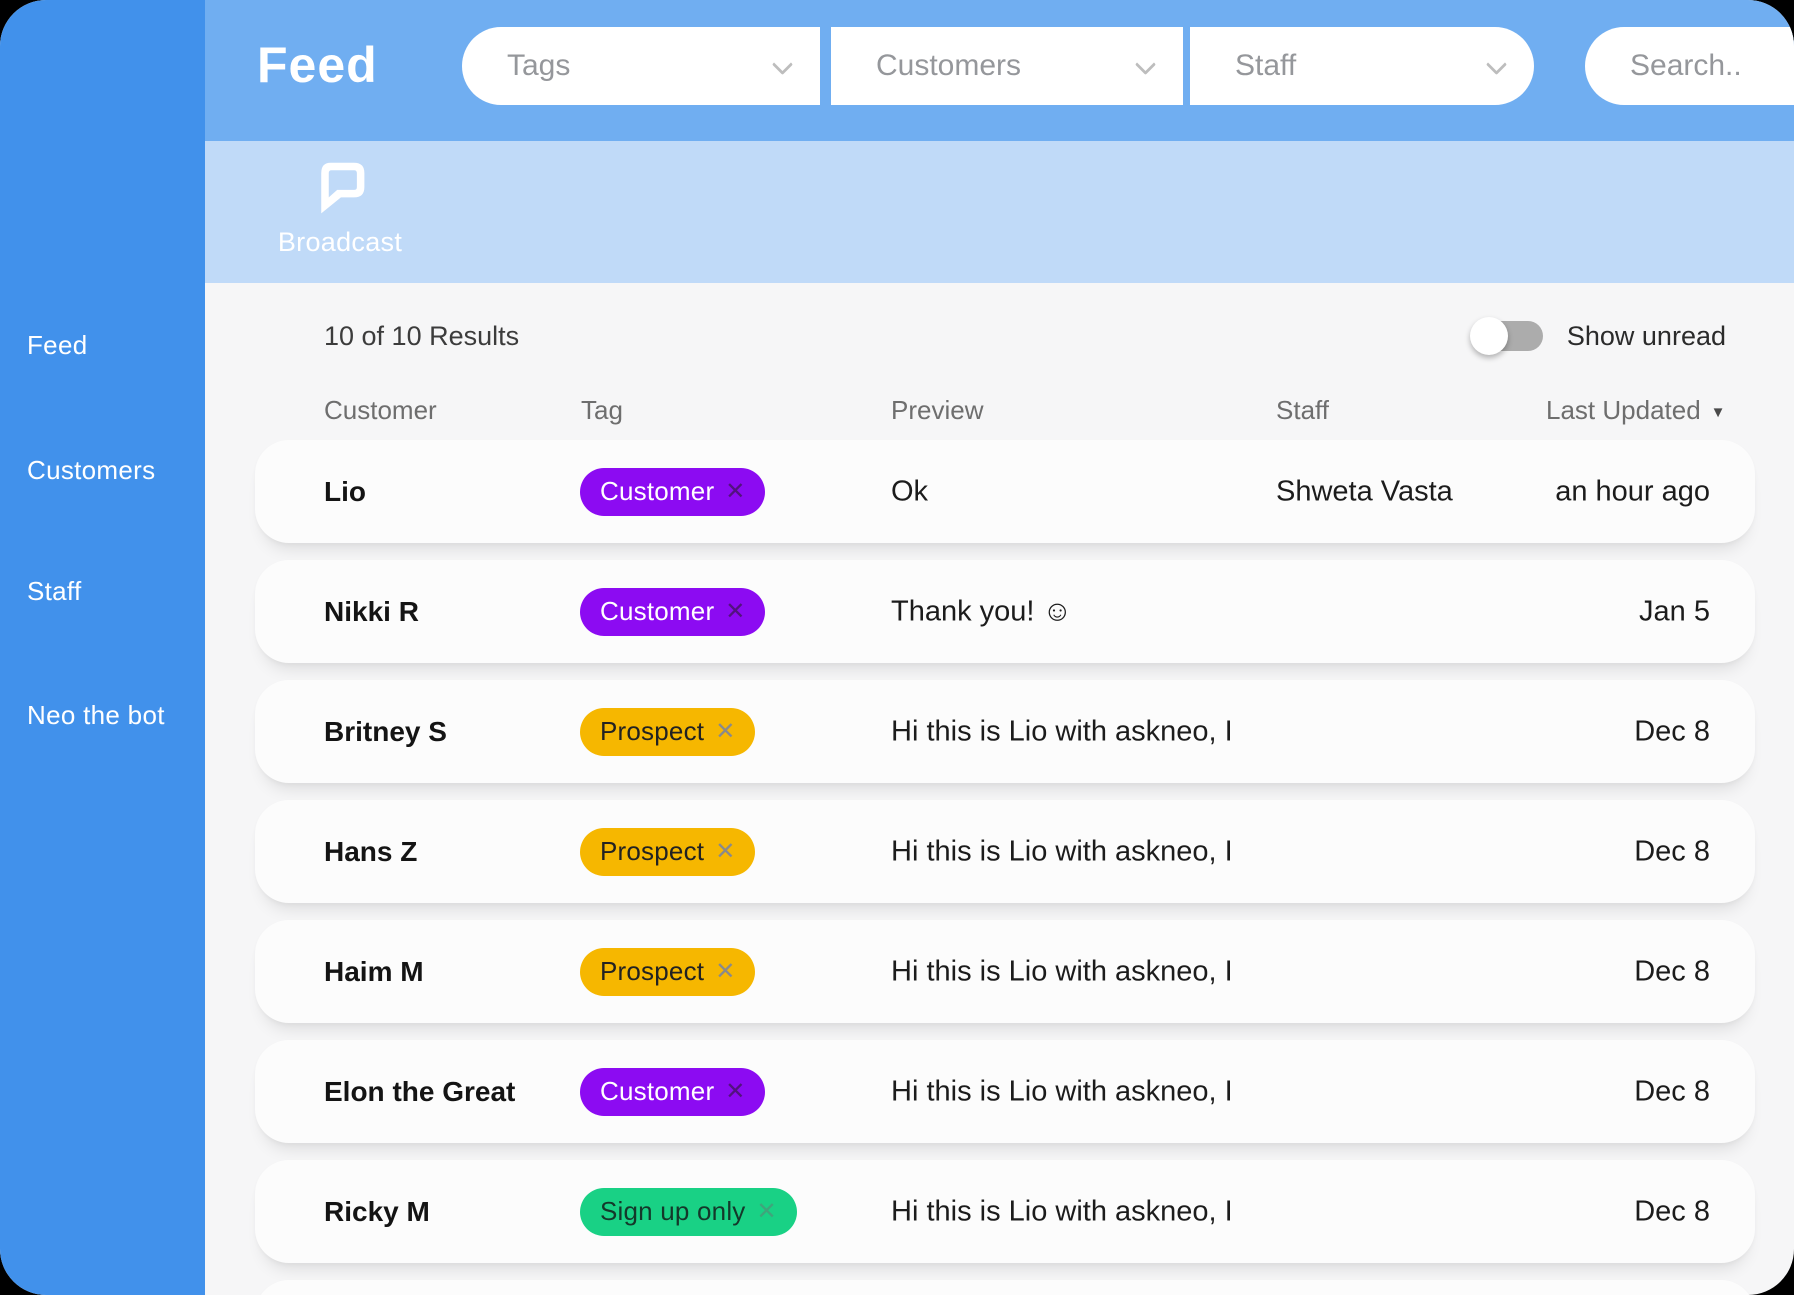 The width and height of the screenshot is (1794, 1295). What do you see at coordinates (673, 1211) in the screenshot?
I see `tag-label: Sign up only` at bounding box center [673, 1211].